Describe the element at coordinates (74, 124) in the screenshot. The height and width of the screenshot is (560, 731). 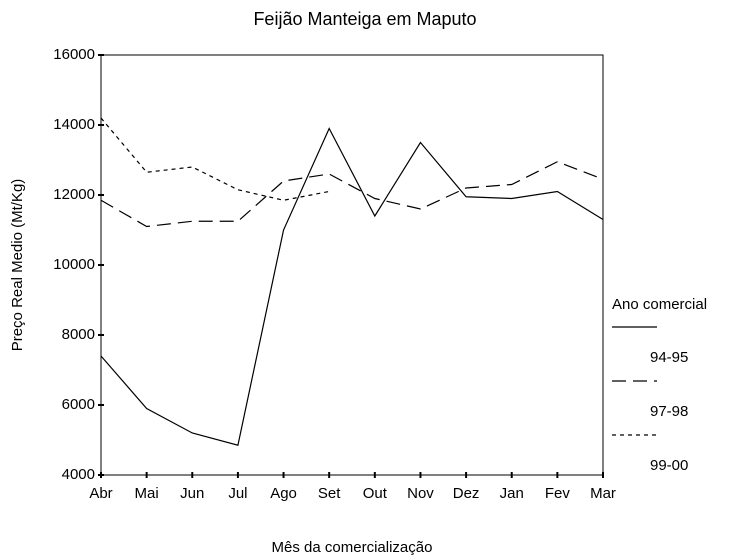
I see `y-tick-label: 14000` at that location.